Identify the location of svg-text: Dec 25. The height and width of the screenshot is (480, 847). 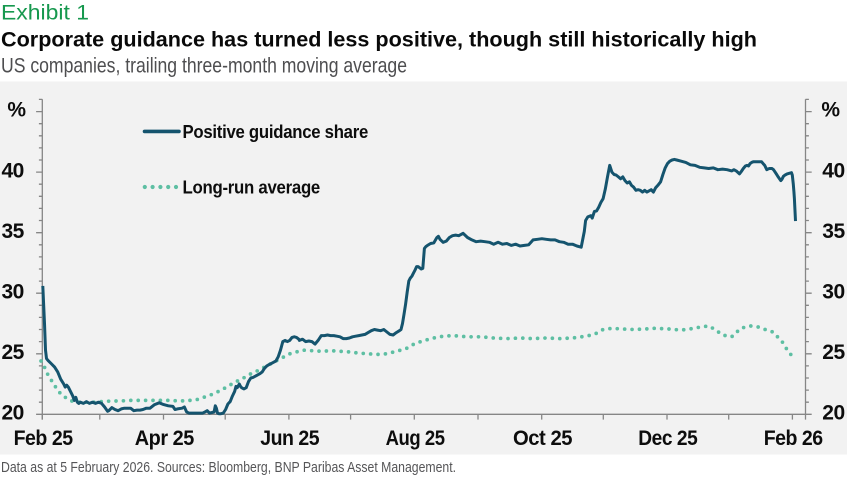
(668, 438).